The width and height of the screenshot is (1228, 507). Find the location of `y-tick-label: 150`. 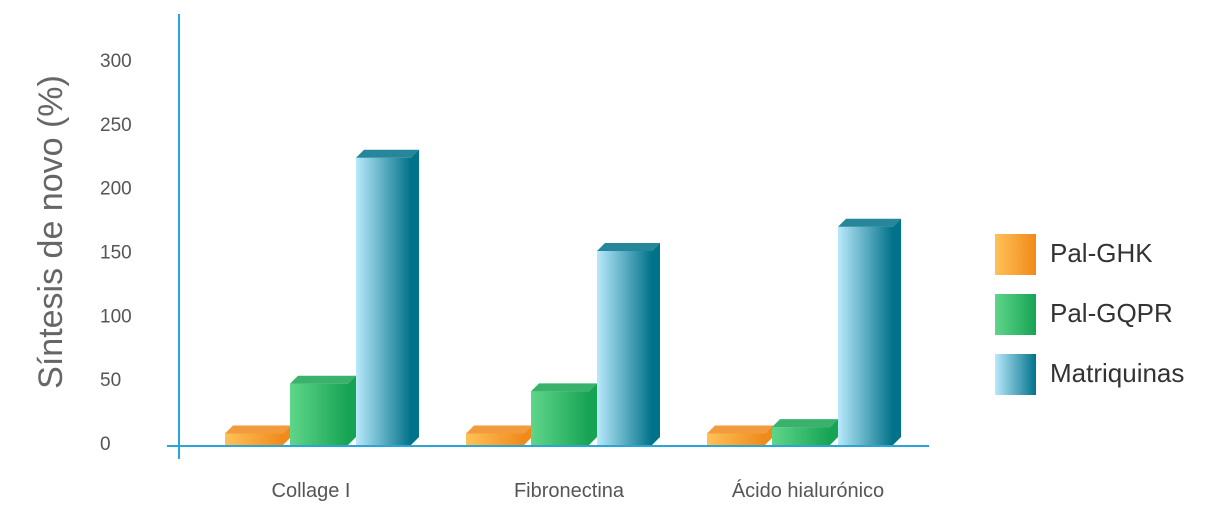

y-tick-label: 150 is located at coordinates (116, 253).